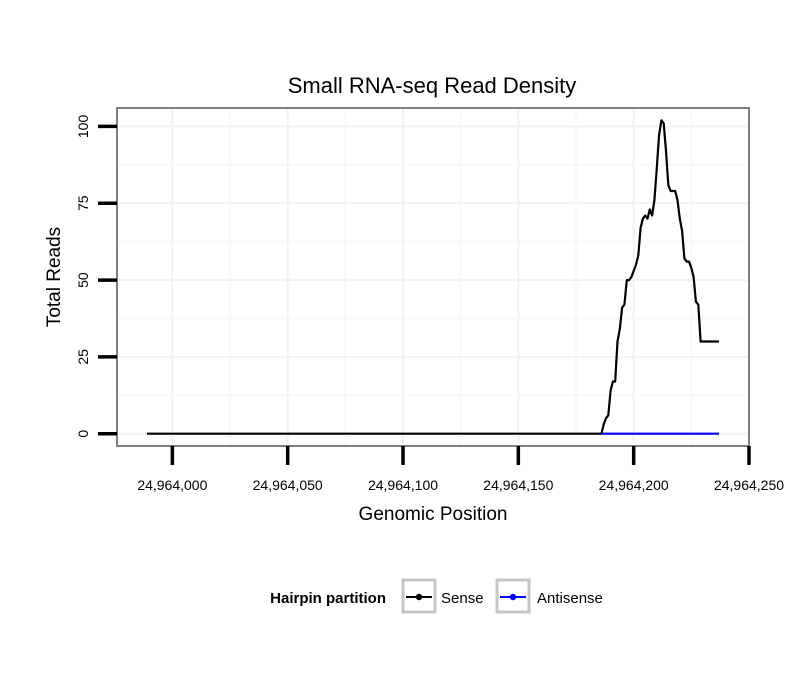 The width and height of the screenshot is (810, 690). I want to click on legend-point-antisense, so click(513, 597).